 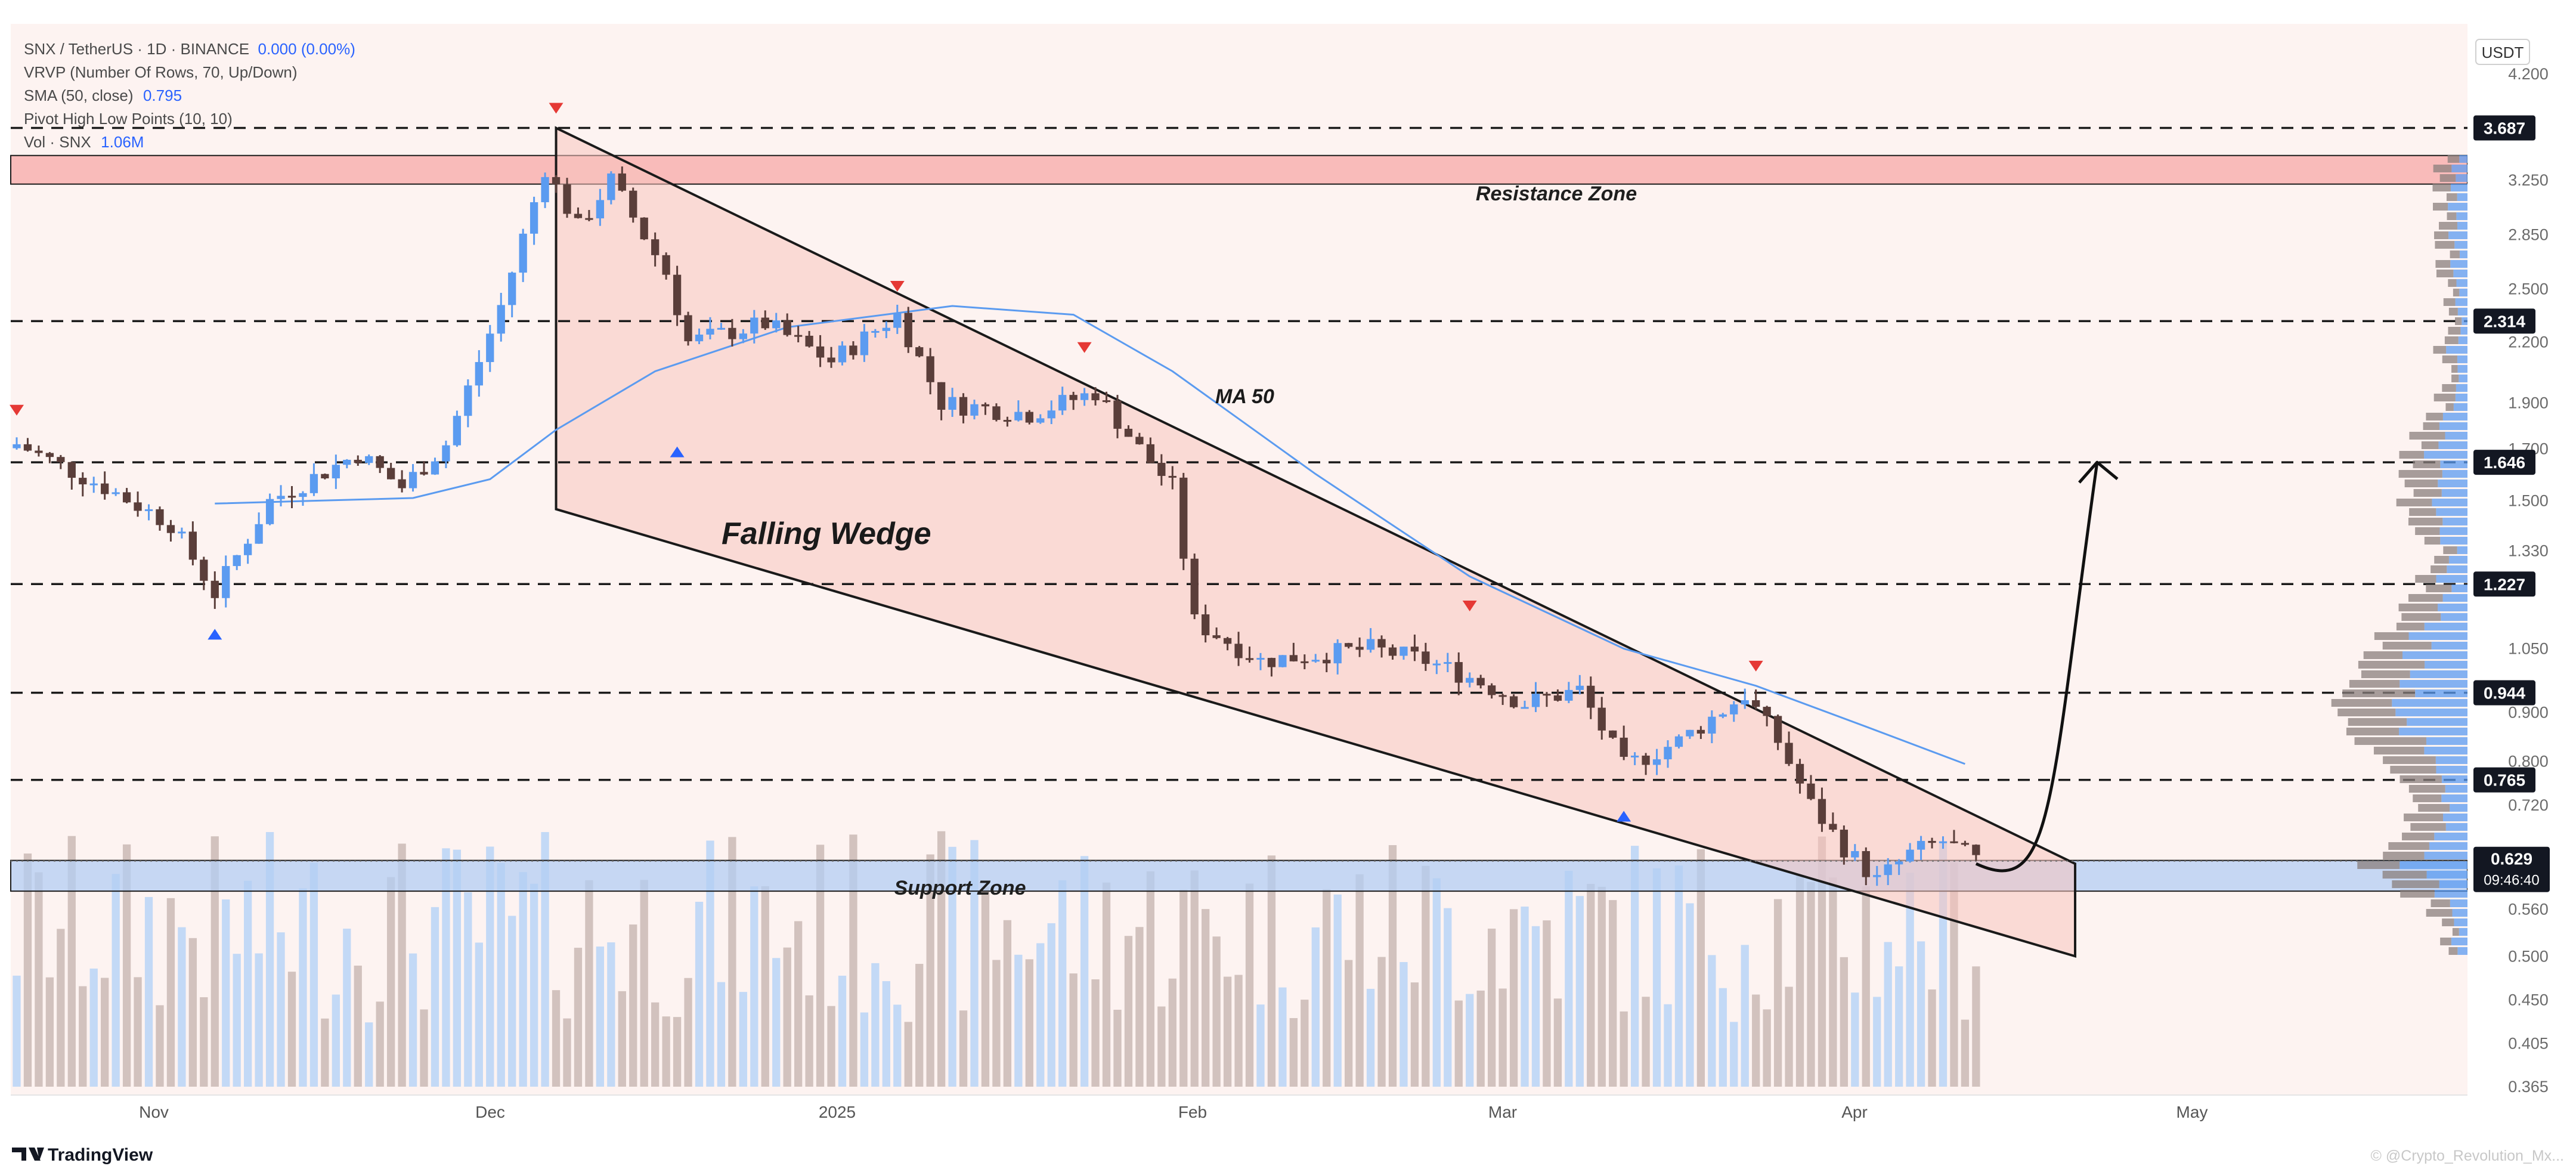 I want to click on support-zone, so click(x=1239, y=875).